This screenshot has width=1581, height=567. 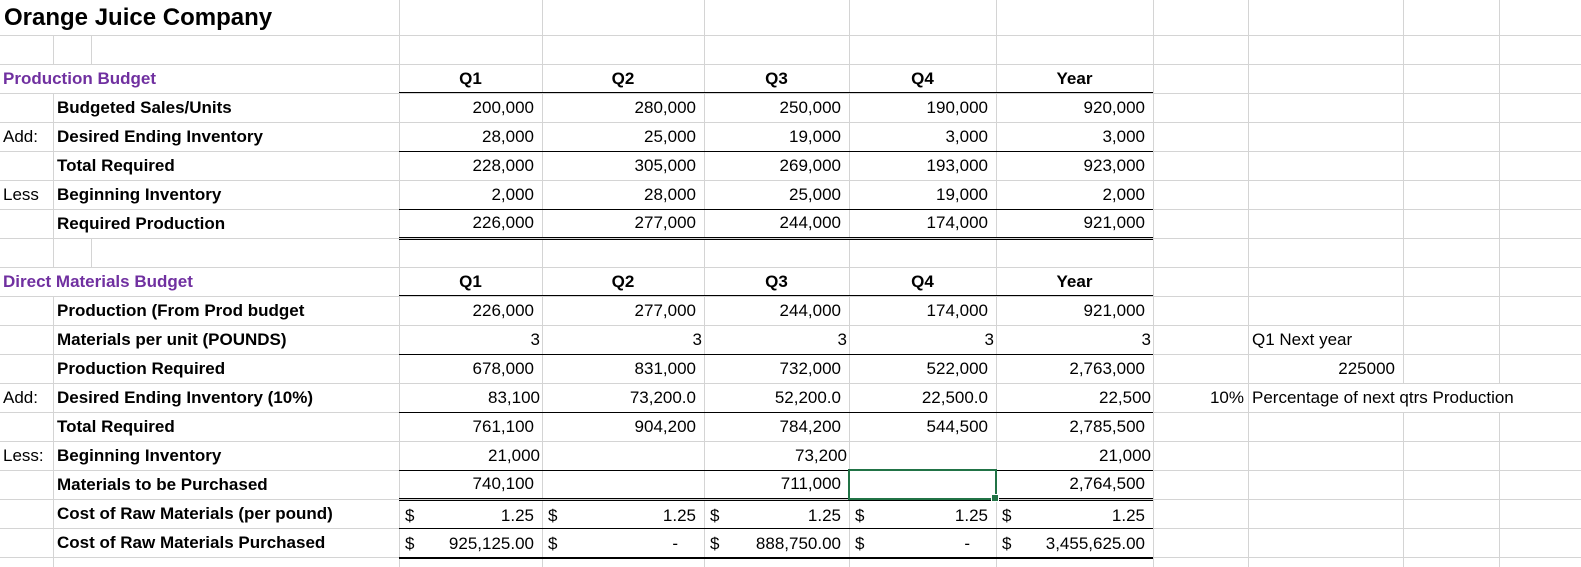 What do you see at coordinates (922, 281) in the screenshot?
I see `dm-col-q4: Q4` at bounding box center [922, 281].